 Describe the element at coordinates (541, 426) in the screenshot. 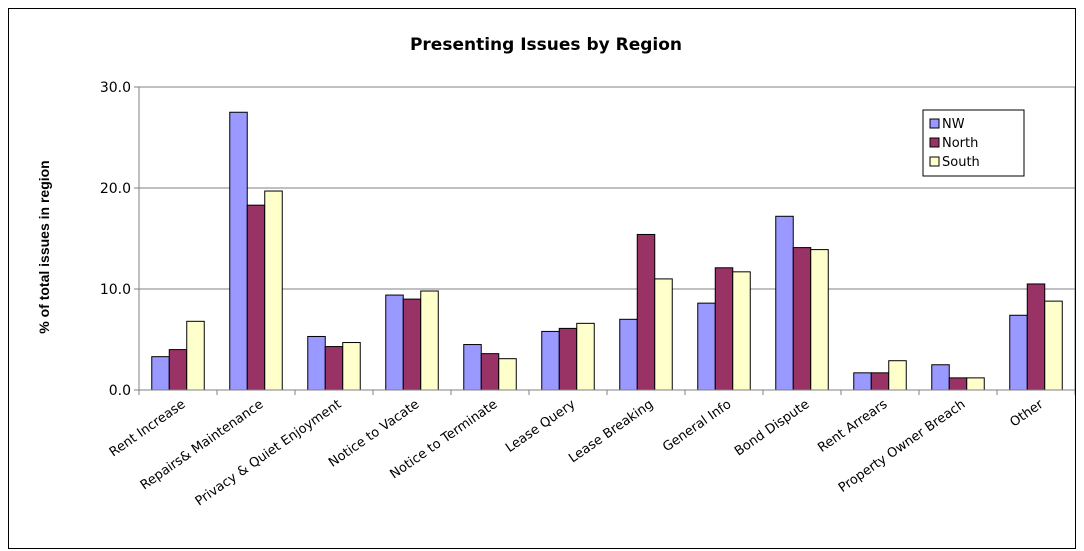

I see `category-label: Lease Query` at that location.